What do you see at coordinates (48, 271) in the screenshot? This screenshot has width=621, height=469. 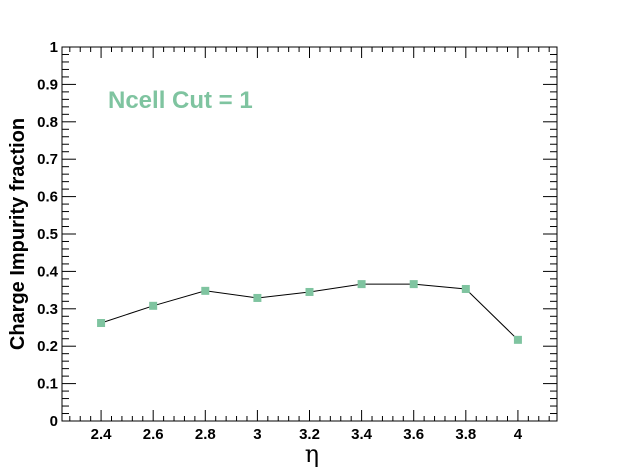 I see `y-tick-label: 0.4` at bounding box center [48, 271].